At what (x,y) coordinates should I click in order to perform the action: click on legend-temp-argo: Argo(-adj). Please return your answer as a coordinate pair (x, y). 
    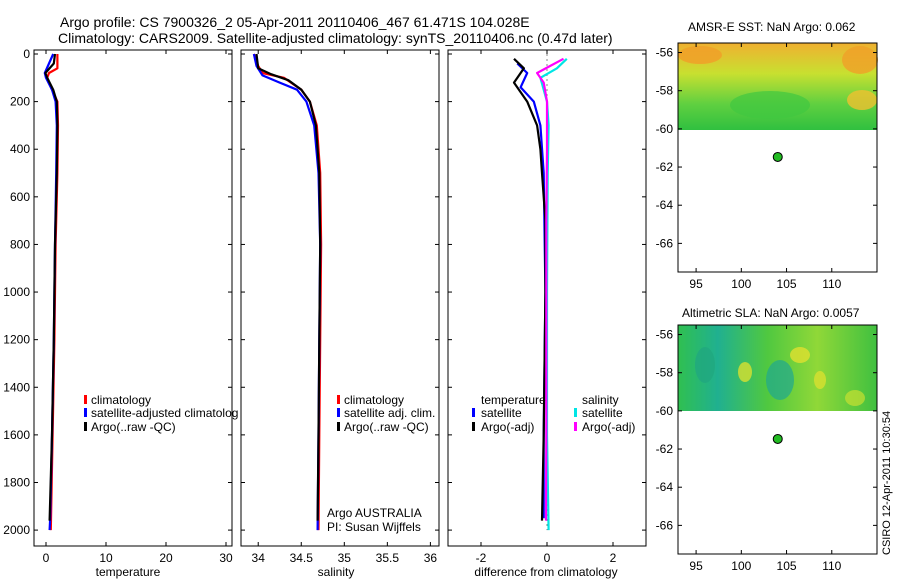
    Looking at the image, I should click on (507, 427).